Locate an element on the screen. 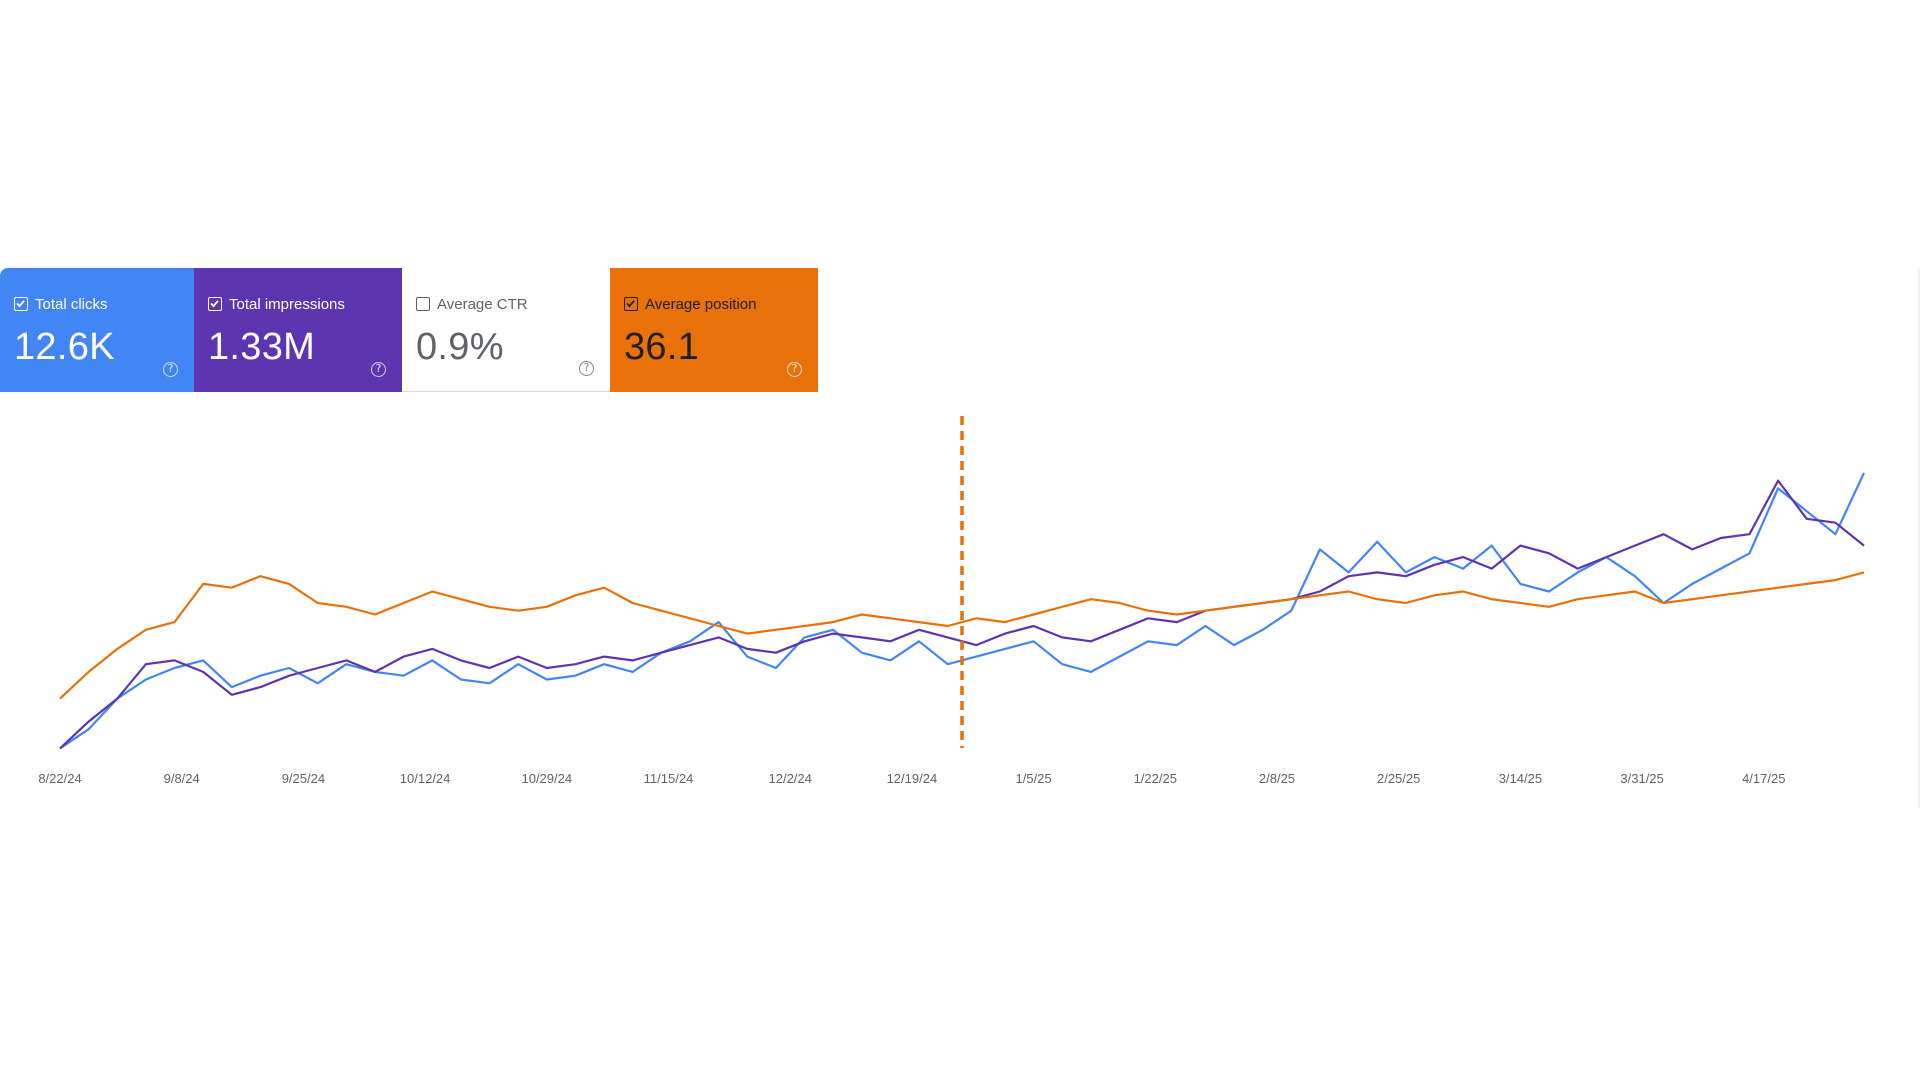 Image resolution: width=1920 pixels, height=1080 pixels. x-tick-label: 2/25/25 is located at coordinates (1398, 778).